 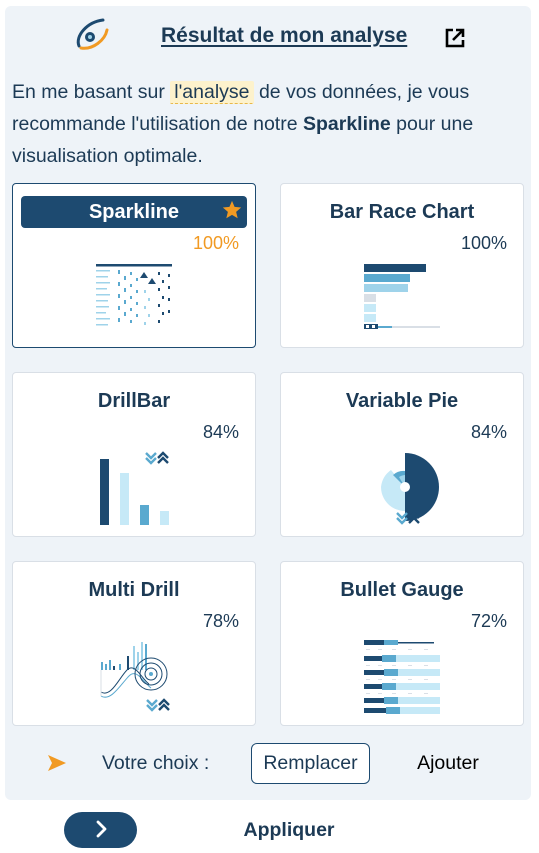 I want to click on recommended-chart-name: Sparkline, so click(x=346, y=124).